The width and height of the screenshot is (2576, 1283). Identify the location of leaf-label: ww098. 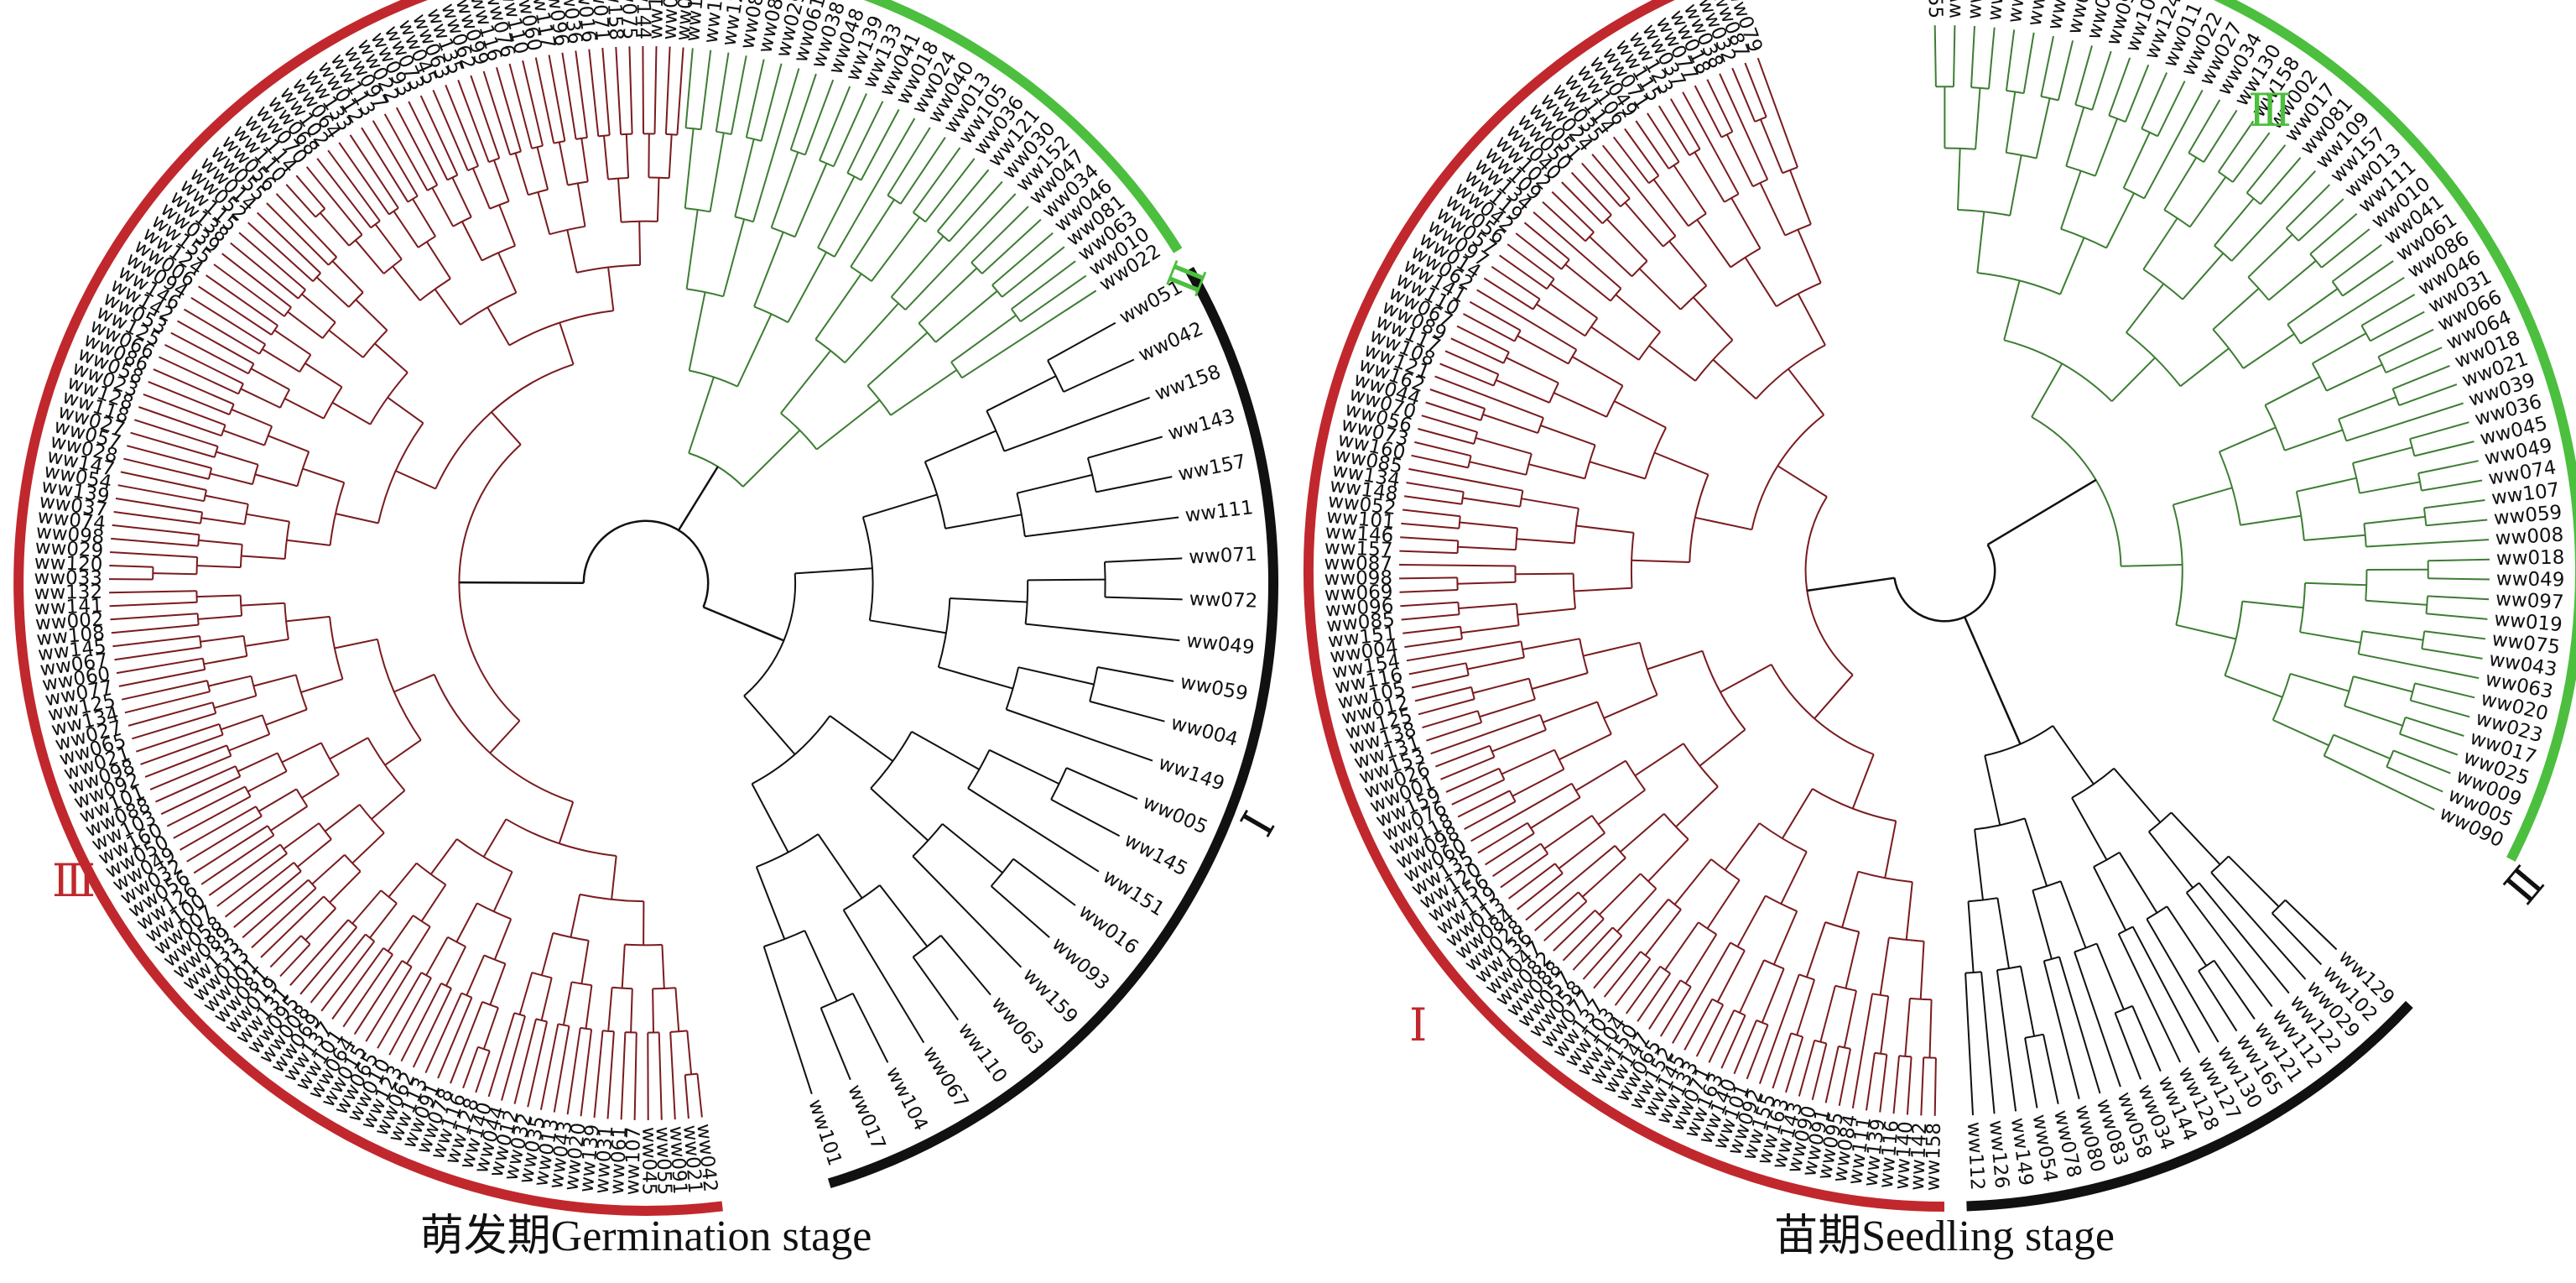
(1358, 579).